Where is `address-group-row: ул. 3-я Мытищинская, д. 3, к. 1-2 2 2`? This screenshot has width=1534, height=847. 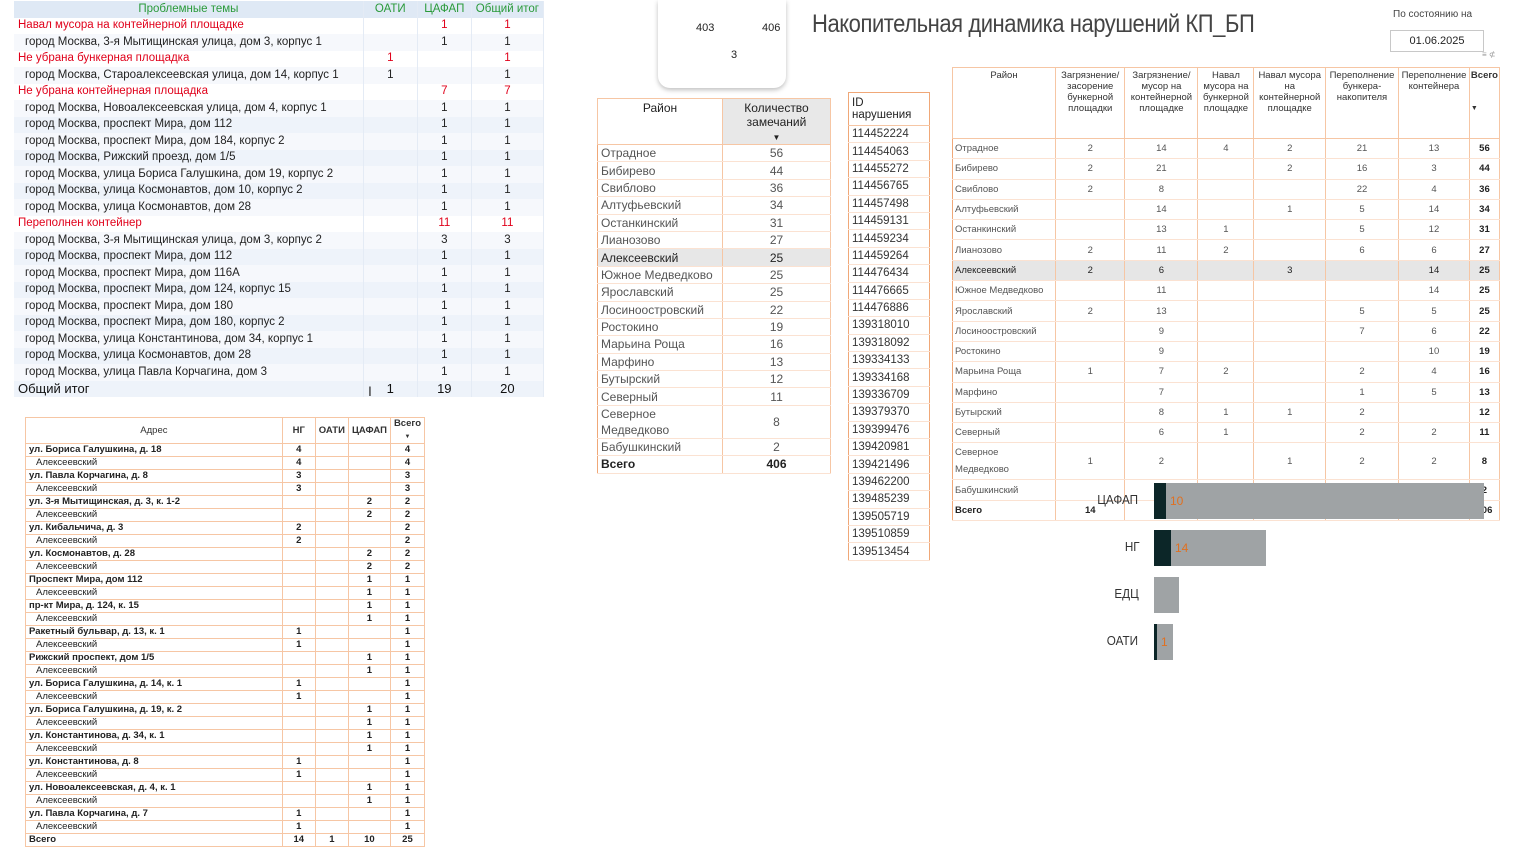
address-group-row: ул. 3-я Мытищинская, д. 3, к. 1-2 2 2 is located at coordinates (225, 502).